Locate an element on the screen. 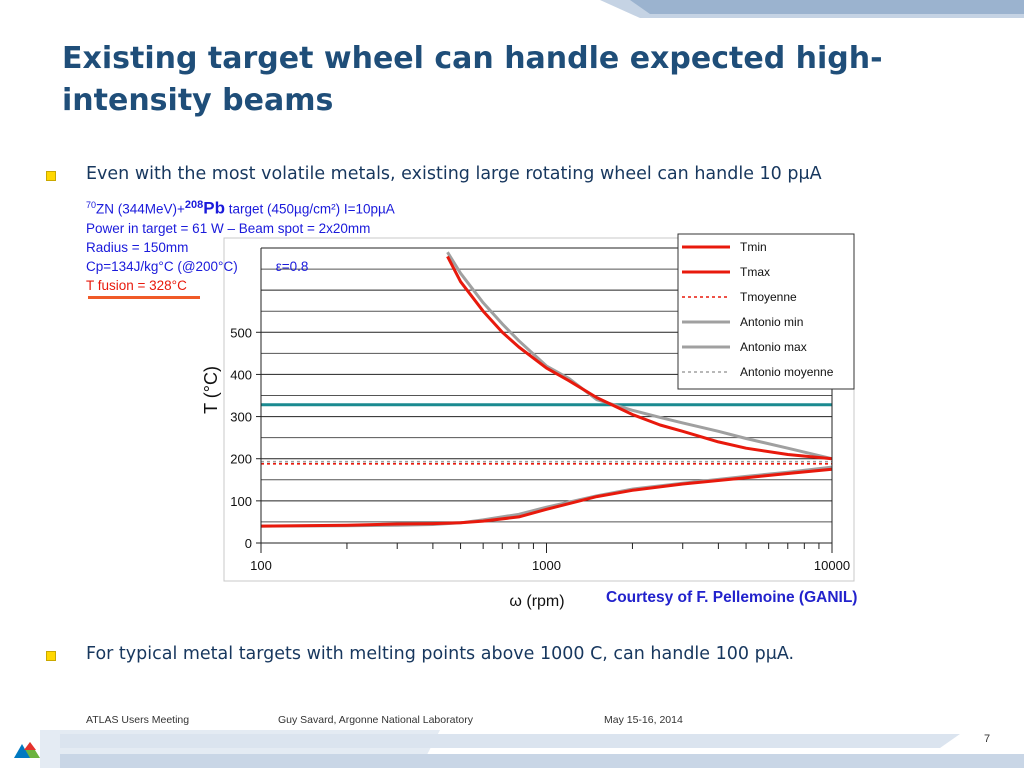 Image resolution: width=1024 pixels, height=768 pixels. legend-label: Tmax is located at coordinates (755, 272).